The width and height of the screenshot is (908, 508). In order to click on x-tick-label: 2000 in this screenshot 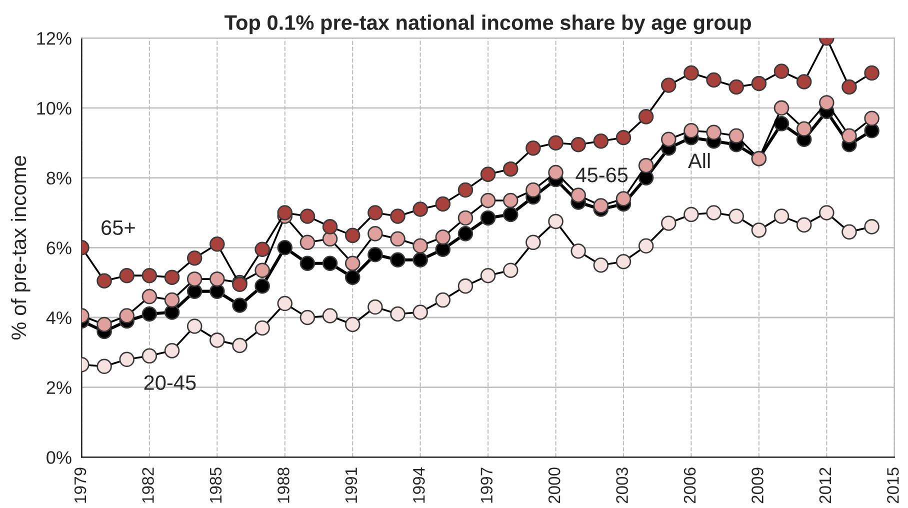, I will do `click(554, 486)`.